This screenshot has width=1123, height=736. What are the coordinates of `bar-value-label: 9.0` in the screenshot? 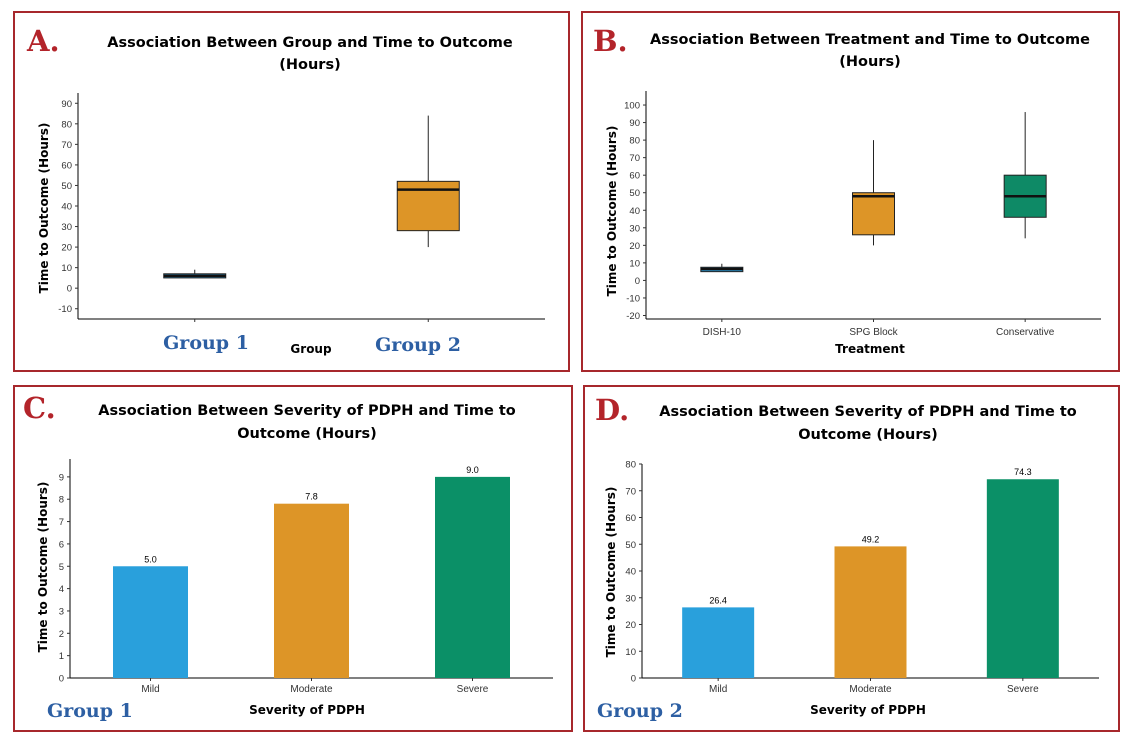 It's located at (472, 470).